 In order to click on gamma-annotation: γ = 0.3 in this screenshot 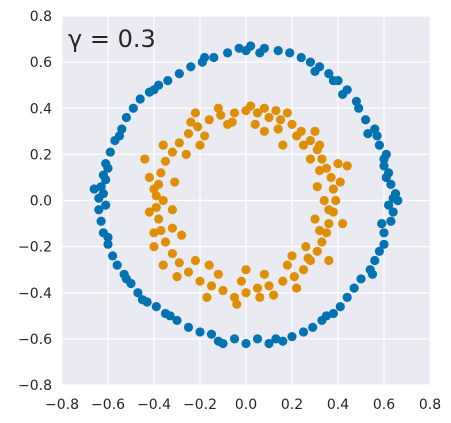, I will do `click(112, 39)`.